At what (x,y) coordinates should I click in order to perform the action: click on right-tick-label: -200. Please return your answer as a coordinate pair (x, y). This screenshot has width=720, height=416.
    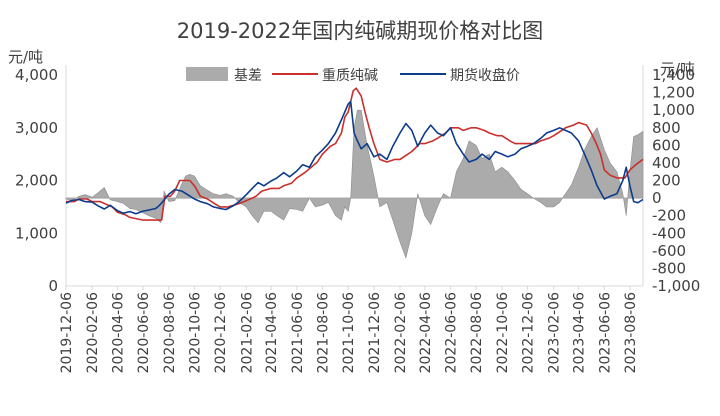
    Looking at the image, I should click on (669, 216).